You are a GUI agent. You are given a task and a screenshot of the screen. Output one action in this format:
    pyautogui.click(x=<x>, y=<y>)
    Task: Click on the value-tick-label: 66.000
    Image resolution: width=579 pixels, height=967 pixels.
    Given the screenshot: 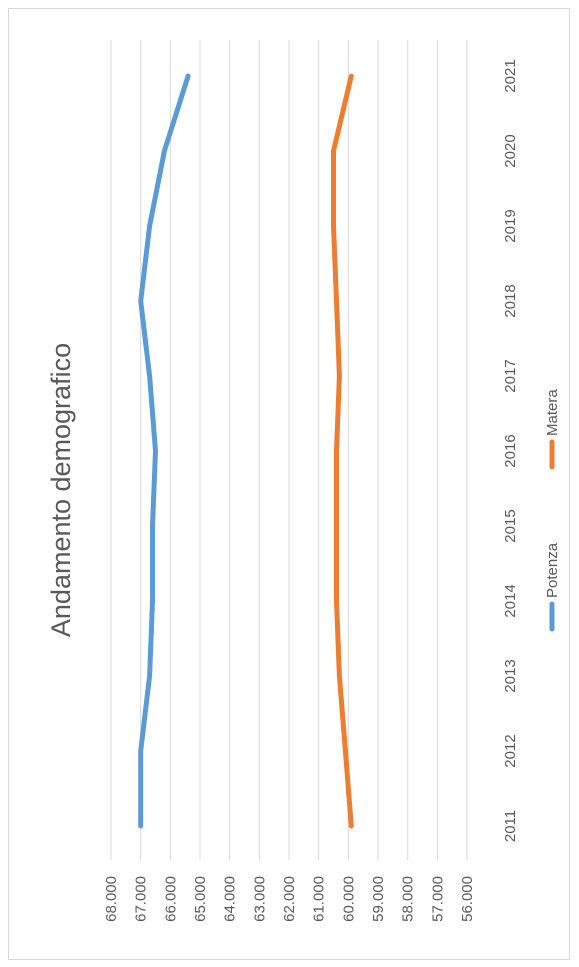 What is the action you would take?
    pyautogui.click(x=170, y=899)
    